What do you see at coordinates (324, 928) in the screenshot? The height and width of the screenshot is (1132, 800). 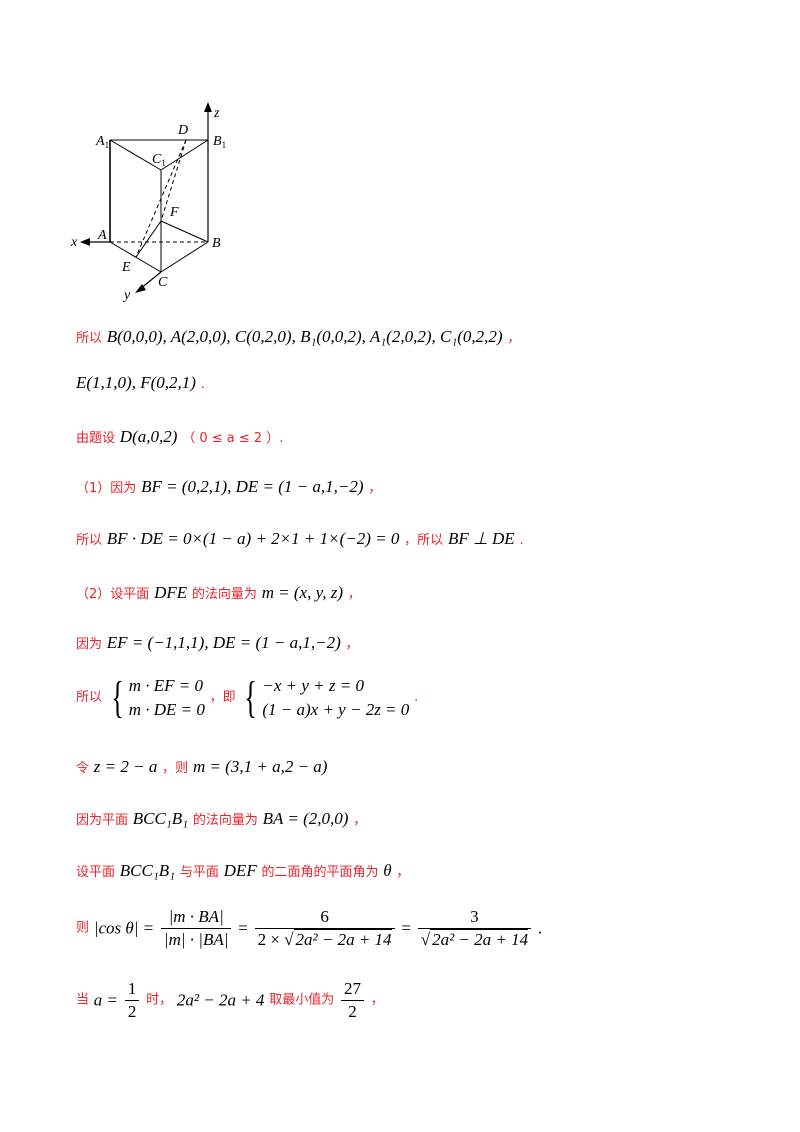 I see `fraction-2: 6 2 × √ 2a² − 2a + 14` at bounding box center [324, 928].